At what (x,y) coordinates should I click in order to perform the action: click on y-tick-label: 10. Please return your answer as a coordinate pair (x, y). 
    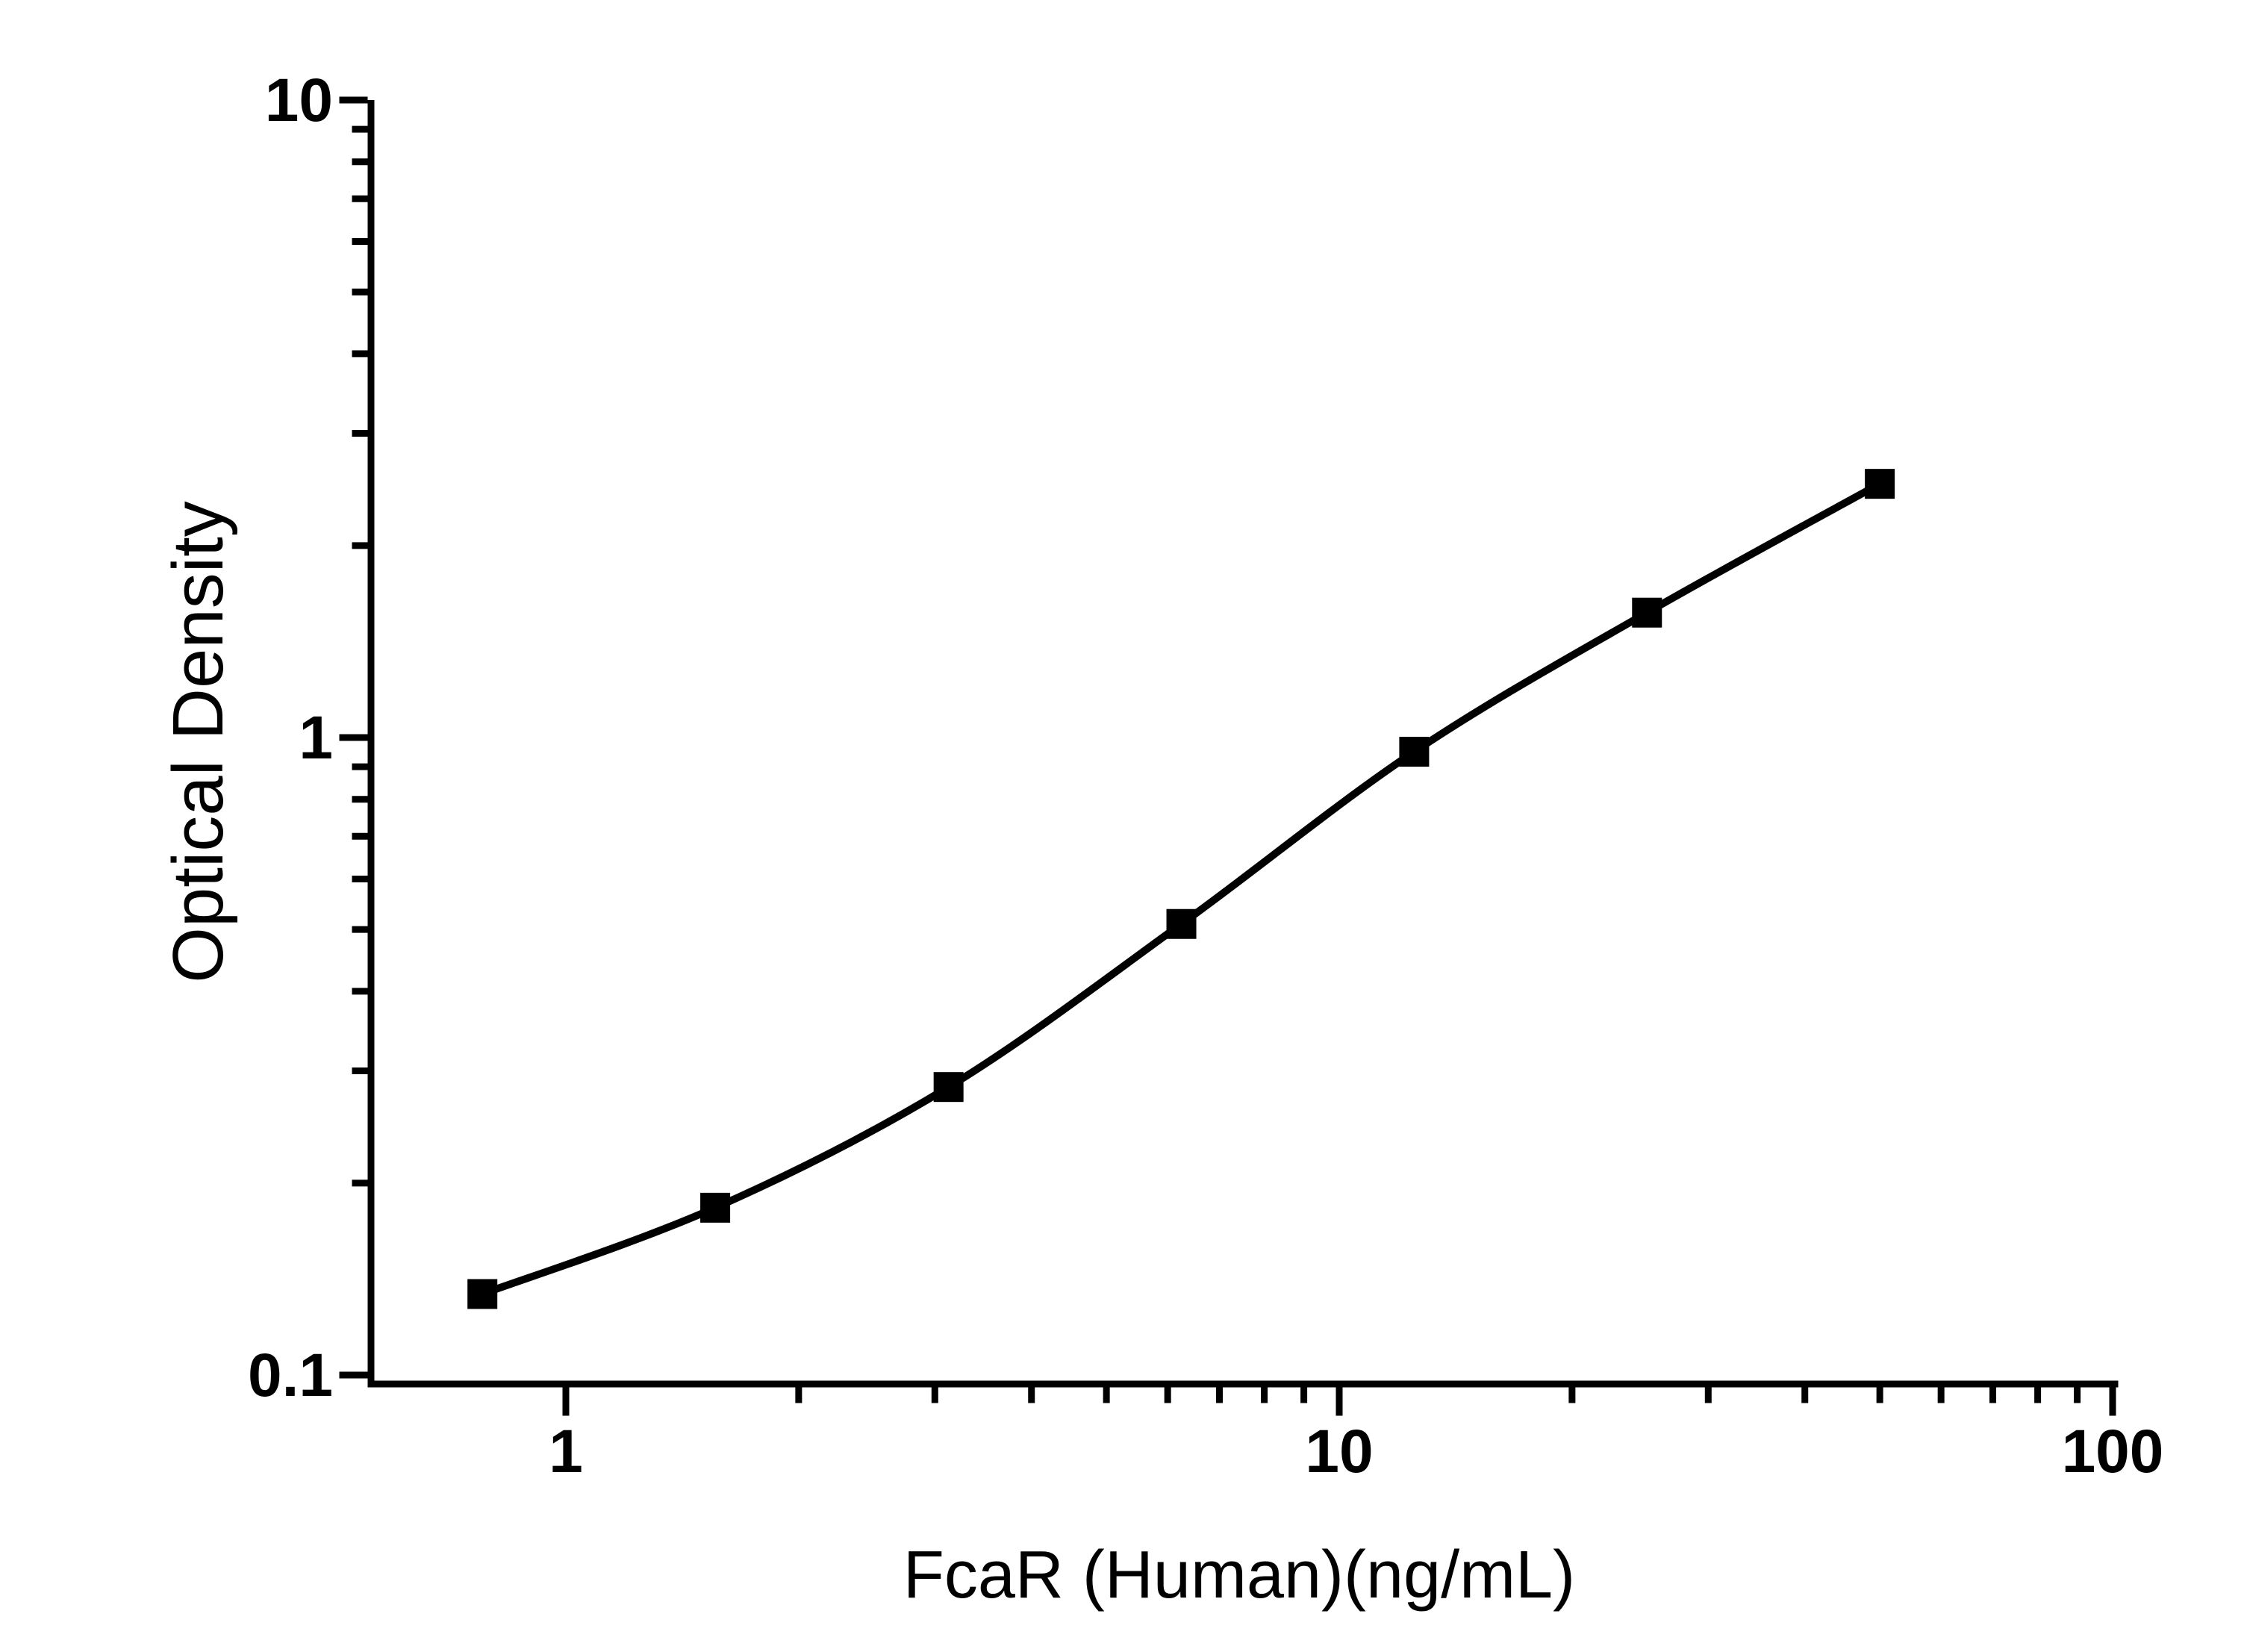
    Looking at the image, I should click on (299, 100).